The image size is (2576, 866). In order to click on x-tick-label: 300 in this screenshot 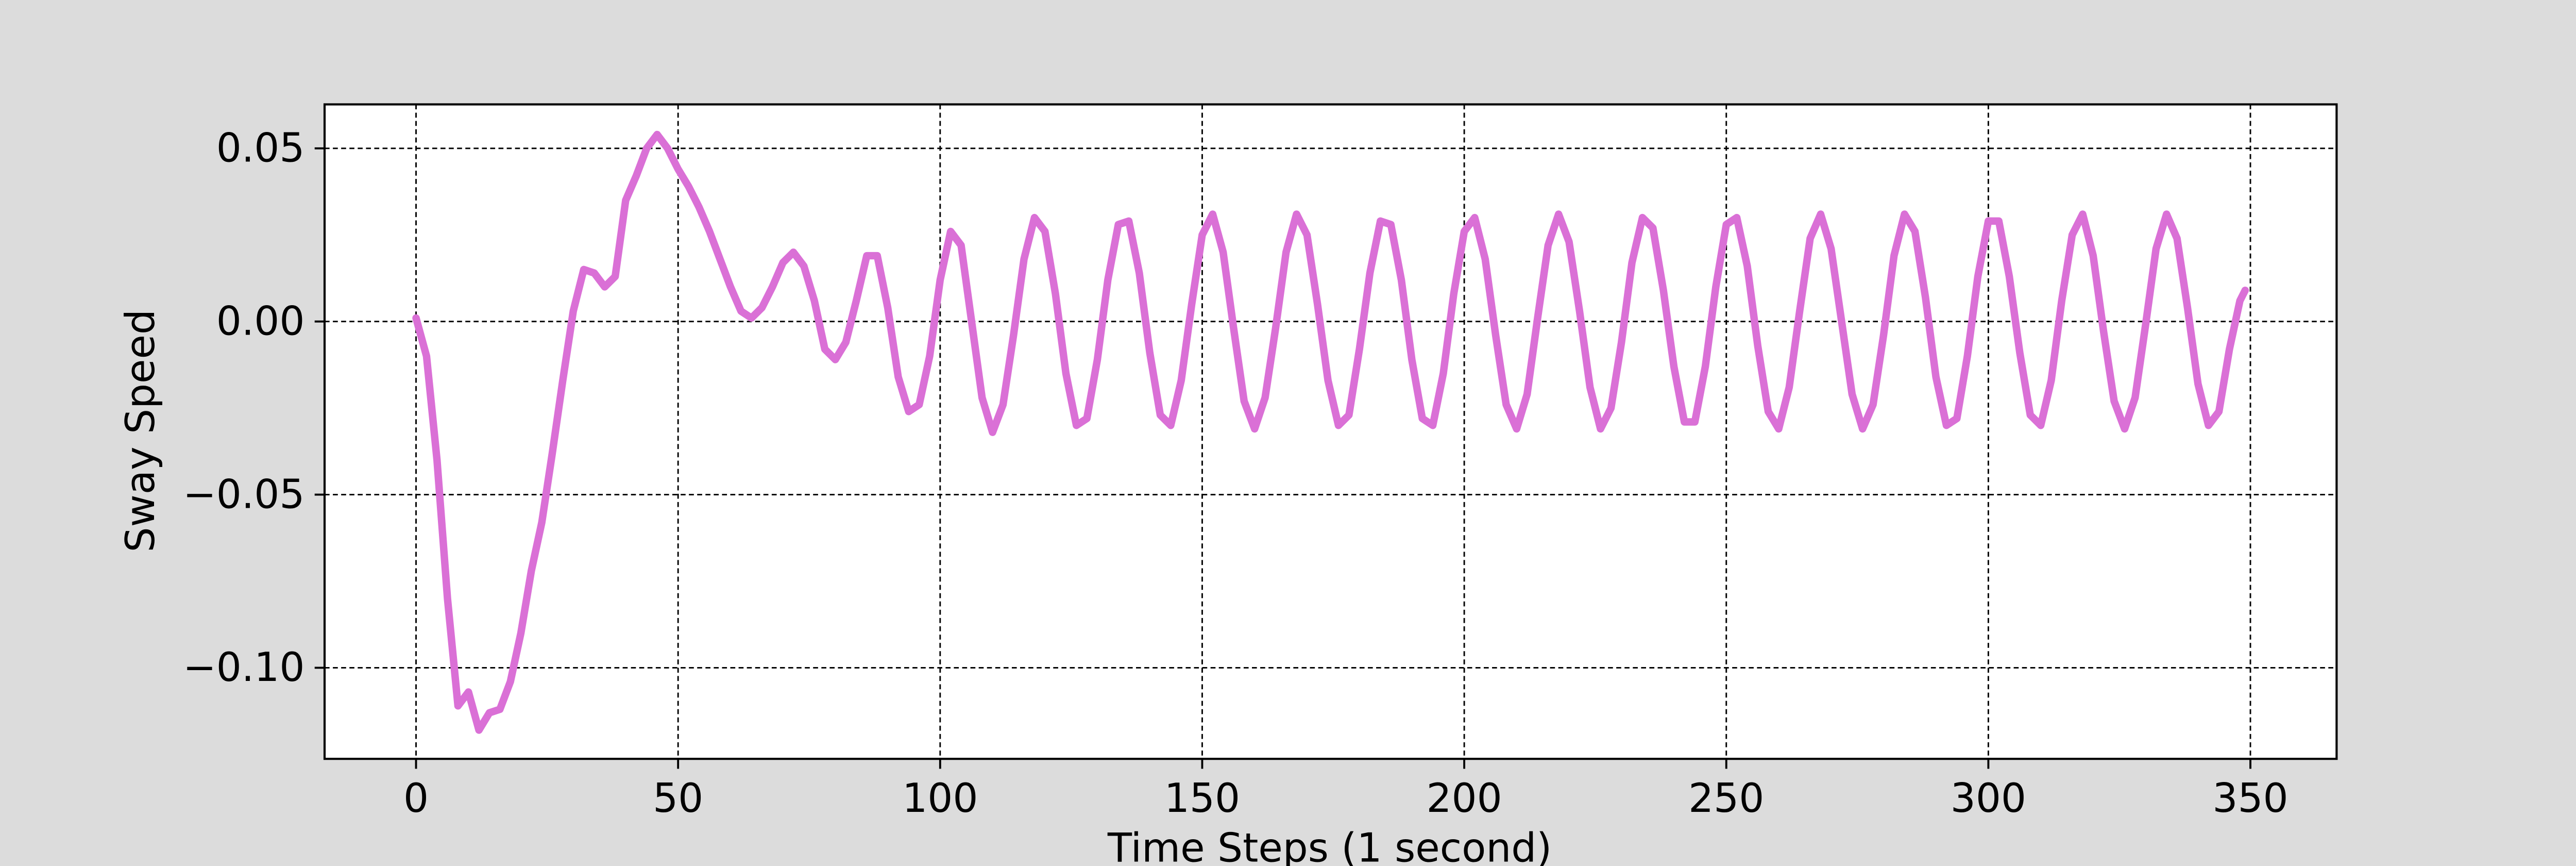, I will do `click(1988, 798)`.